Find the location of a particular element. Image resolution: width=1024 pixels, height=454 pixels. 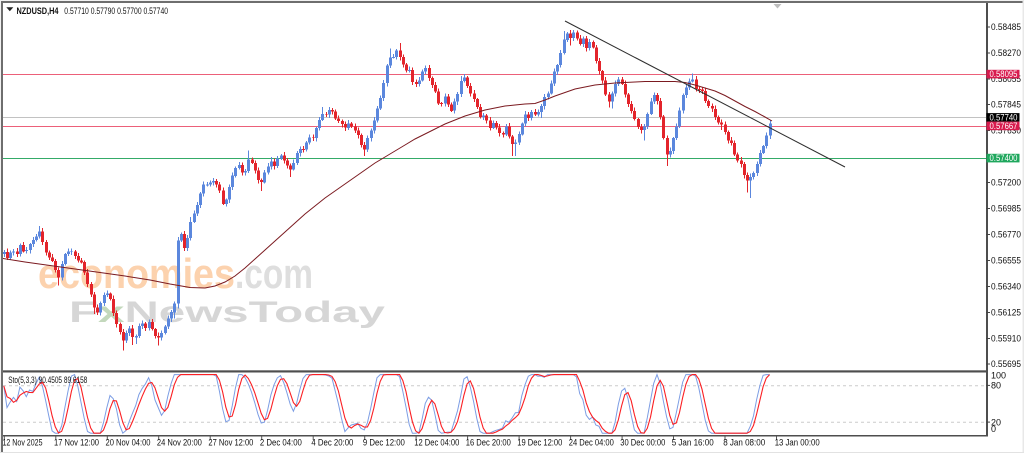

svg-text: 0.57200 is located at coordinates (1006, 183).